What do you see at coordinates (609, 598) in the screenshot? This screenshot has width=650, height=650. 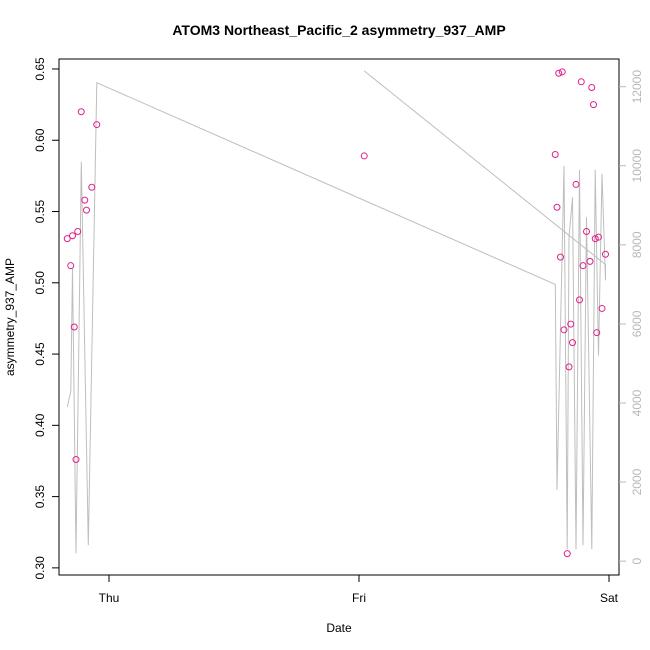 I see `x-tick-label: Sat` at bounding box center [609, 598].